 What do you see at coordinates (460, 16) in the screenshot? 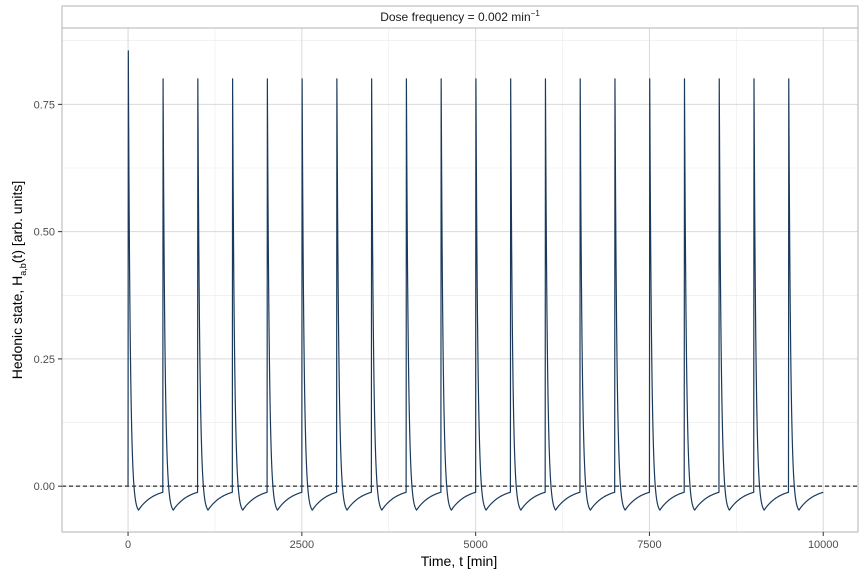
I see `strip-title: Dose frequency = 0.002 min−1` at bounding box center [460, 16].